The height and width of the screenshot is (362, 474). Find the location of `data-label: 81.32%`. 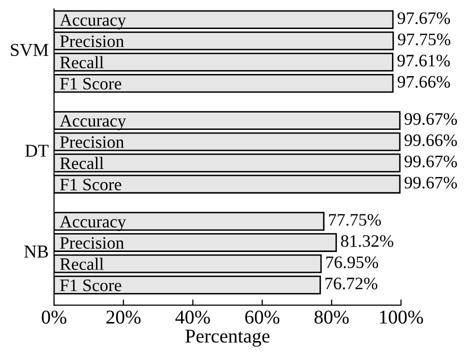

data-label: 81.32% is located at coordinates (367, 241).